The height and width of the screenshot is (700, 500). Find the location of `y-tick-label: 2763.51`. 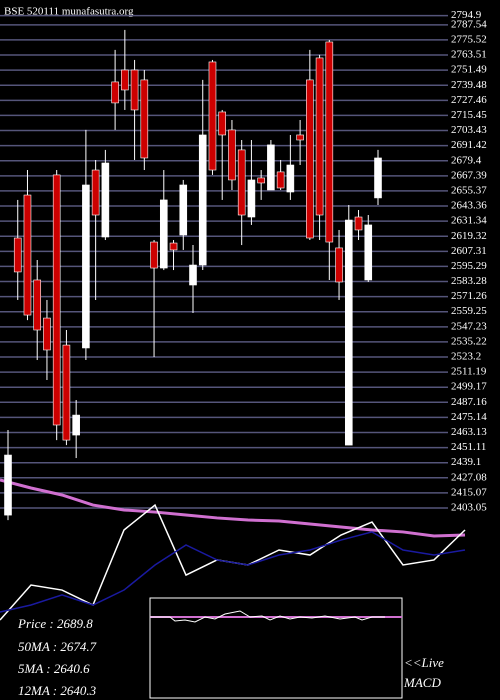

y-tick-label: 2763.51 is located at coordinates (469, 55).